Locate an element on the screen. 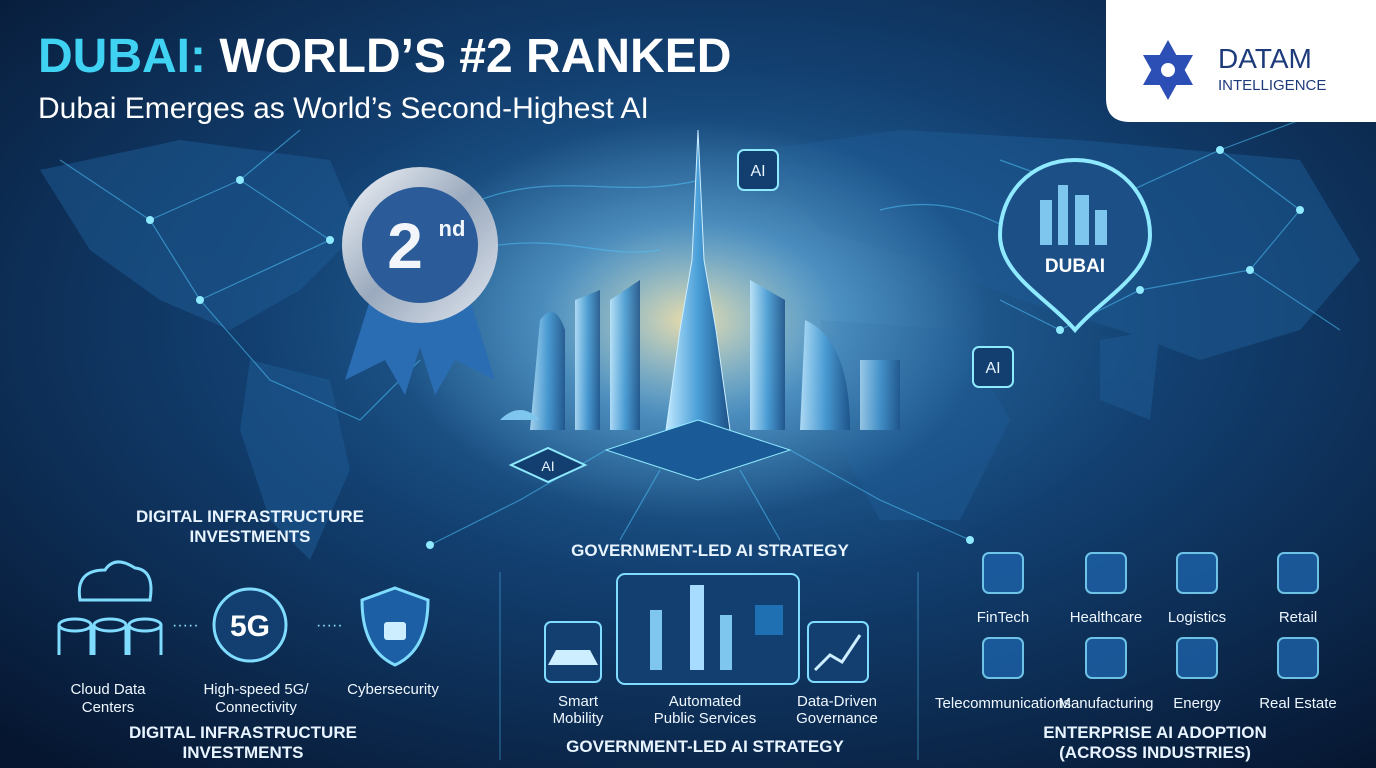 This screenshot has height=768, width=1376. section-heading: (ACROSS INDUSTRIES) is located at coordinates (1155, 752).